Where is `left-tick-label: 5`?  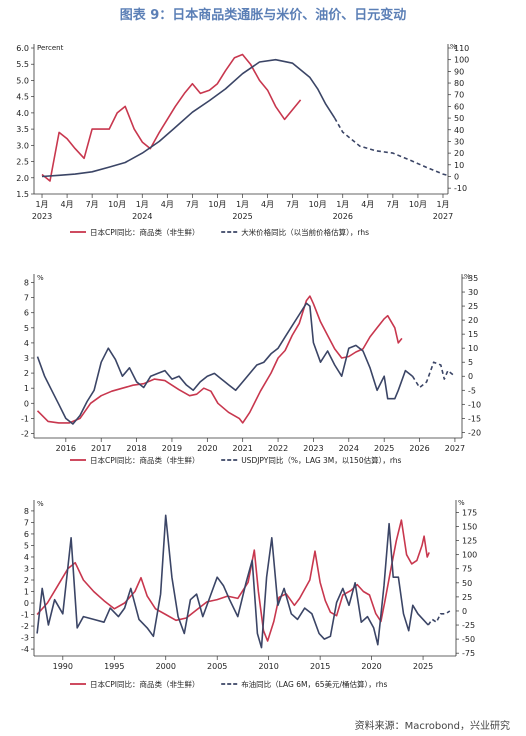 left-tick-label: 5 is located at coordinates (26, 328).